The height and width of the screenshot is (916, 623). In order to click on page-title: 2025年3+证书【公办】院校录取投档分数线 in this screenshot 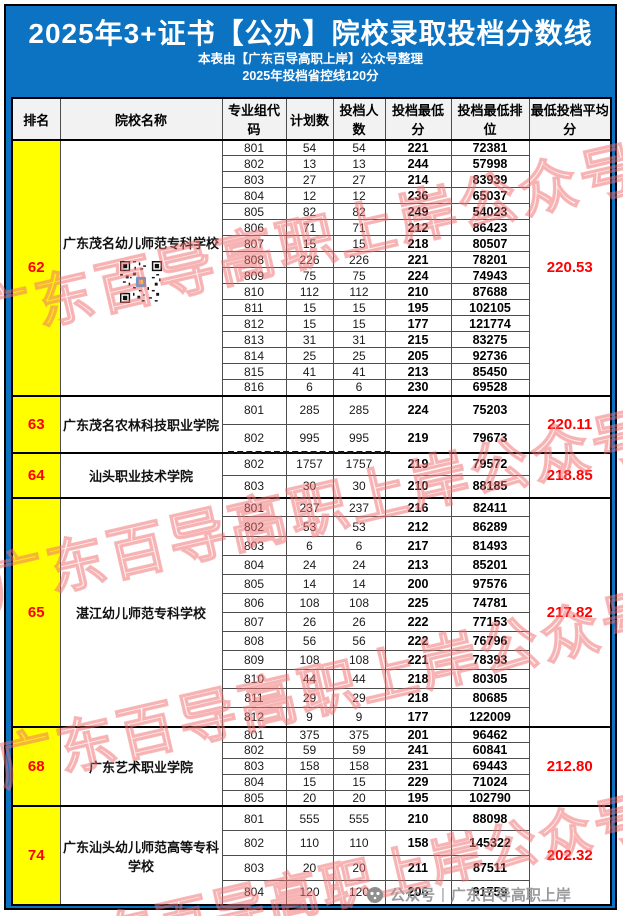, I will do `click(310, 33)`.